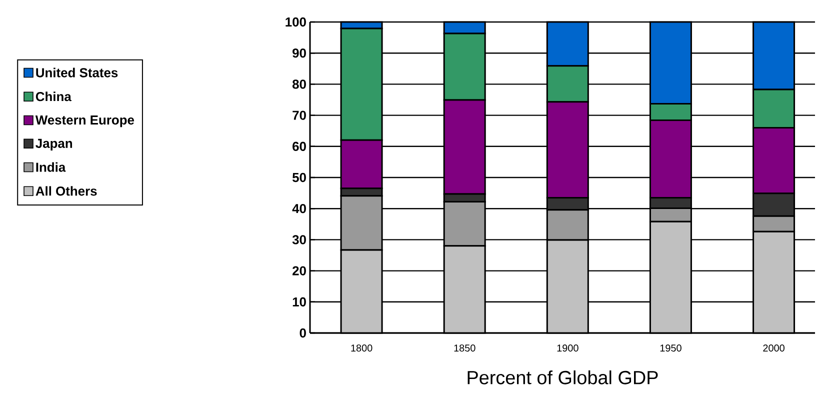 The image size is (817, 415). What do you see at coordinates (299, 177) in the screenshot?
I see `y-tick-label: 50` at bounding box center [299, 177].